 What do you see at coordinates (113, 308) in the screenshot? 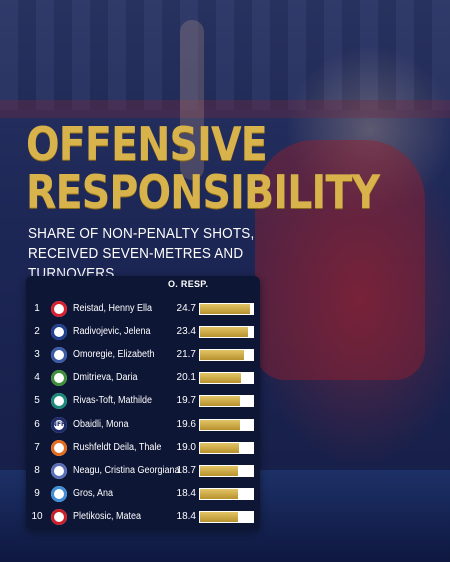
I see `player-name: Reistad, Henny Ella` at bounding box center [113, 308].